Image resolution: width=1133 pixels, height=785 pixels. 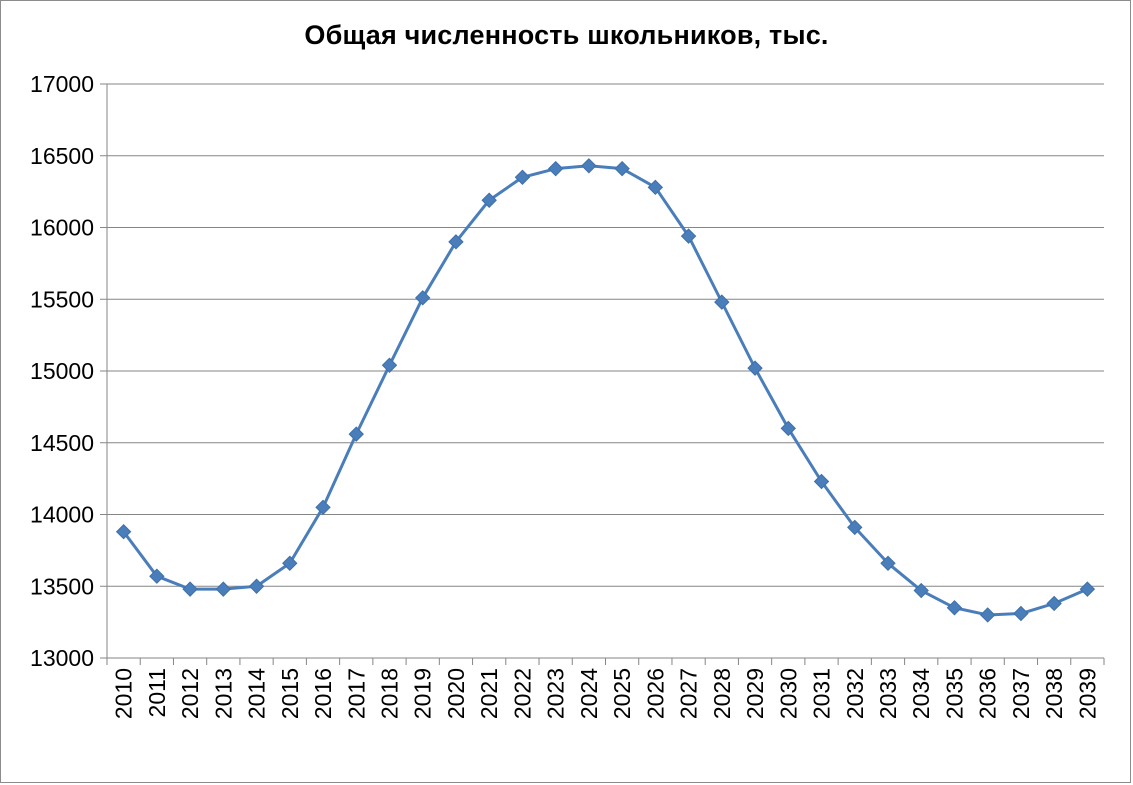 I want to click on x-tick-label: 2028, so click(x=722, y=693).